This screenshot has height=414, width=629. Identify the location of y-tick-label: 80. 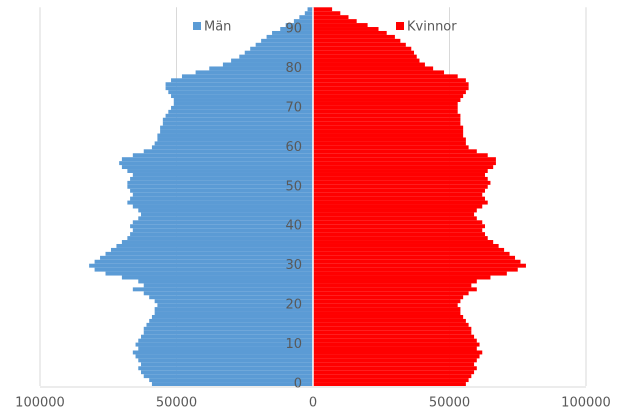
(293, 68).